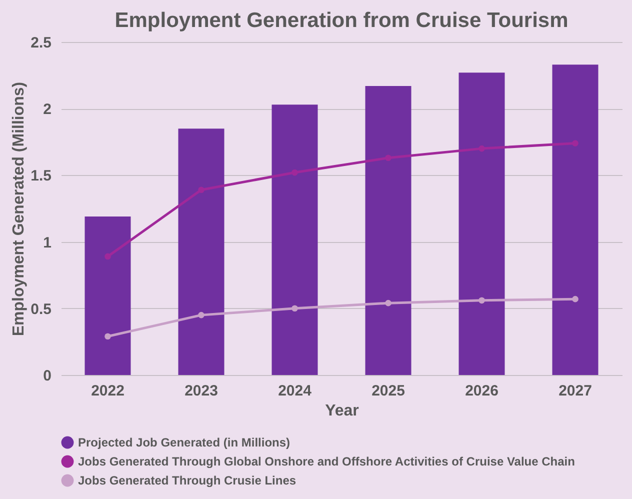 This screenshot has height=499, width=632. I want to click on x-tick-label: 2026, so click(481, 391).